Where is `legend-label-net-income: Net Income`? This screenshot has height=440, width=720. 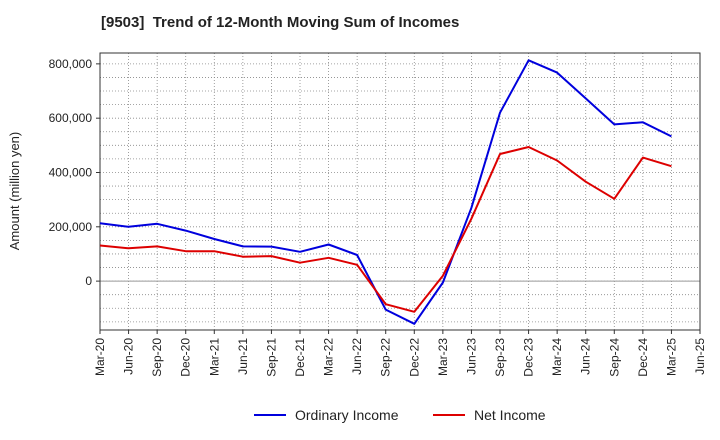 legend-label-net-income: Net Income is located at coordinates (510, 415).